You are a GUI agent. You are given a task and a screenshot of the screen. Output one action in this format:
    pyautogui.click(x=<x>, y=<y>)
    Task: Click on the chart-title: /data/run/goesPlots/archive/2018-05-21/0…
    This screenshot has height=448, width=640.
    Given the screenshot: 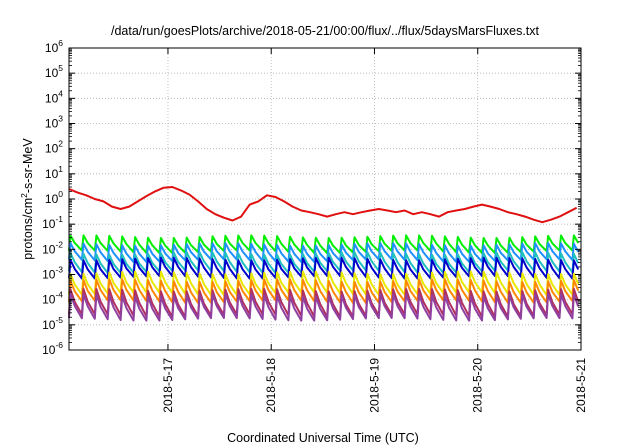 What is the action you would take?
    pyautogui.click(x=325, y=31)
    